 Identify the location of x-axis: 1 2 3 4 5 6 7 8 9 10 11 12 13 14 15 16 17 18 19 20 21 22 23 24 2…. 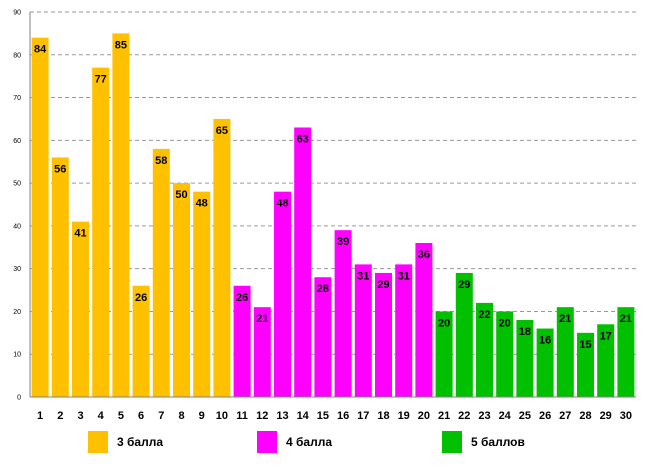
(333, 409).